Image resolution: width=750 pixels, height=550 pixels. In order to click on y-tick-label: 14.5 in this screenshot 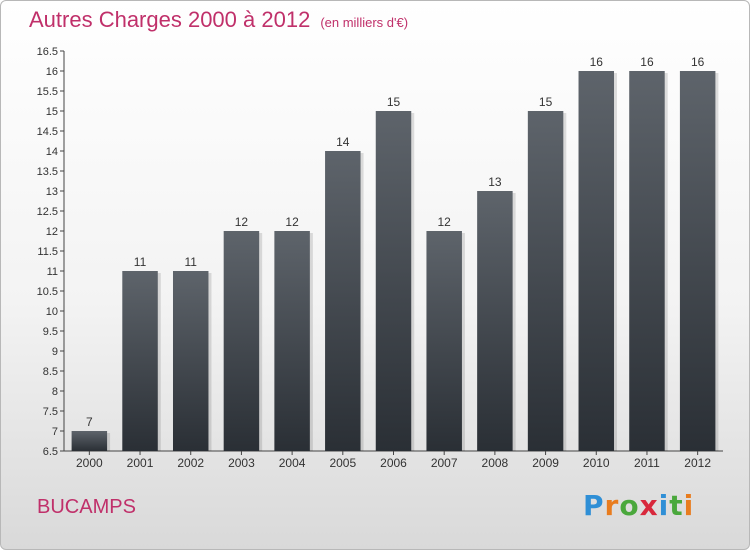, I will do `click(47, 132)`.